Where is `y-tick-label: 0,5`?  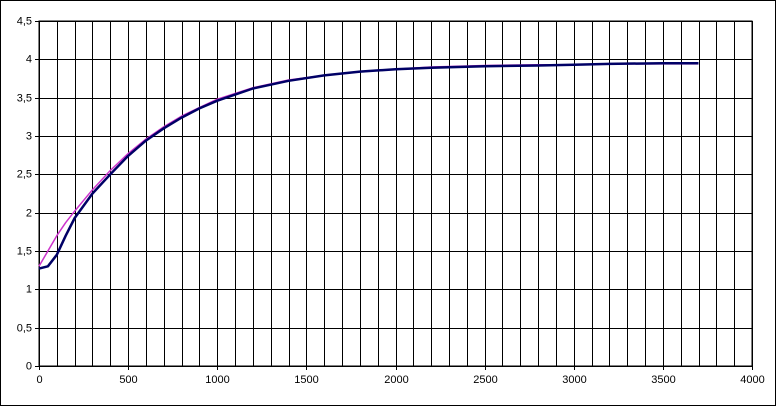 y-tick-label: 0,5 is located at coordinates (24, 328).